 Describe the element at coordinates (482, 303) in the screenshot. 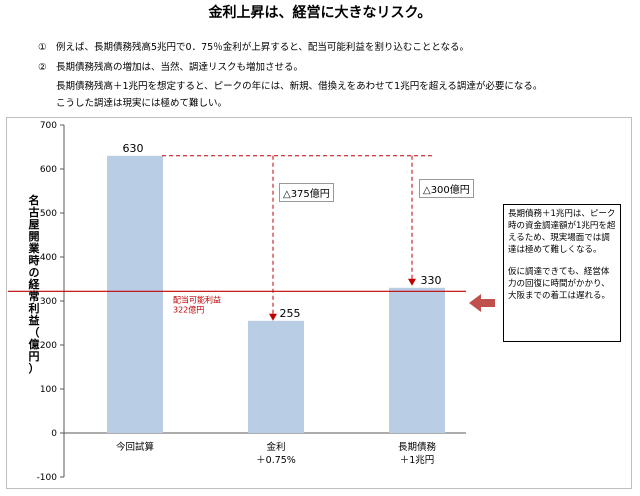

I see `pointer-arrow-icon` at that location.